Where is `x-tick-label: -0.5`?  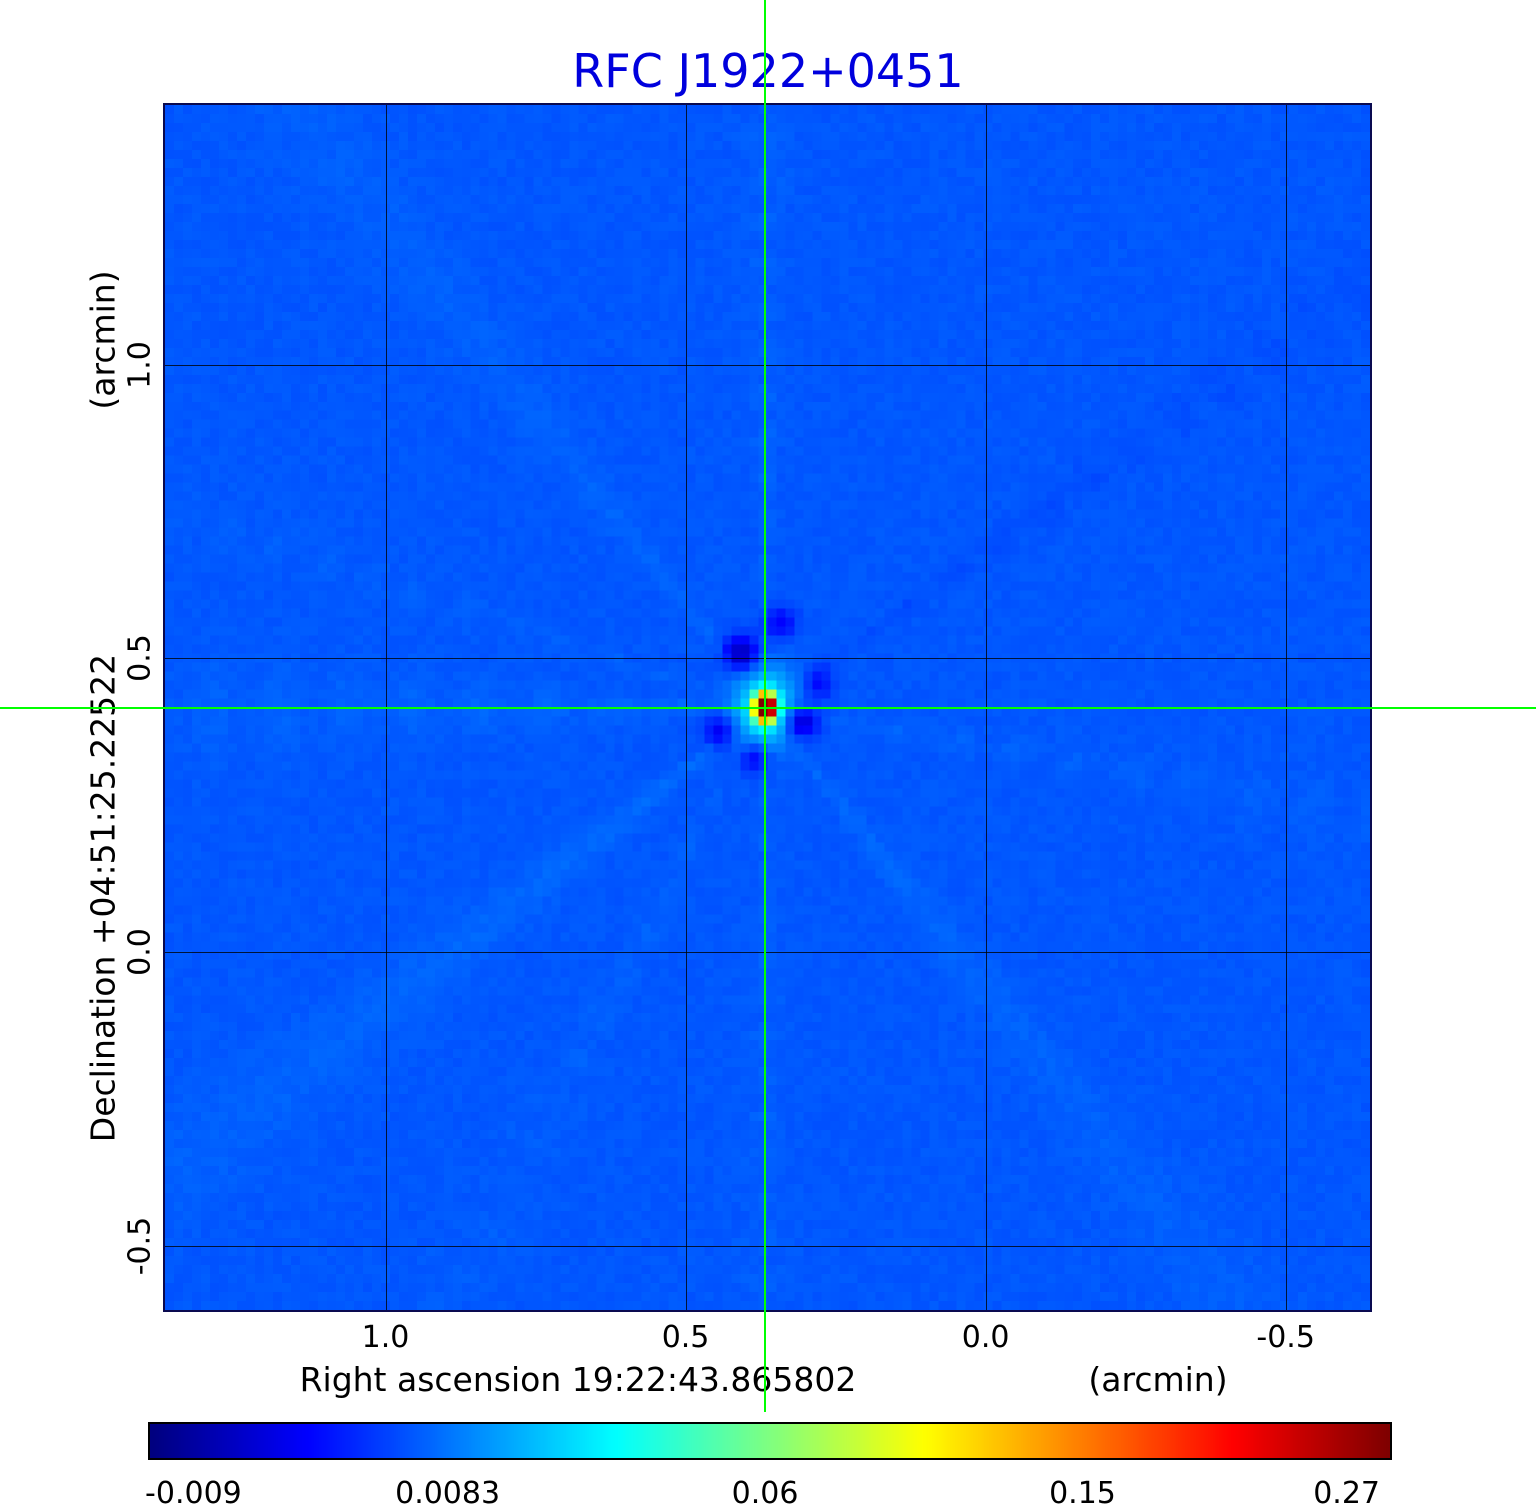
x-tick-label: -0.5 is located at coordinates (1285, 1337).